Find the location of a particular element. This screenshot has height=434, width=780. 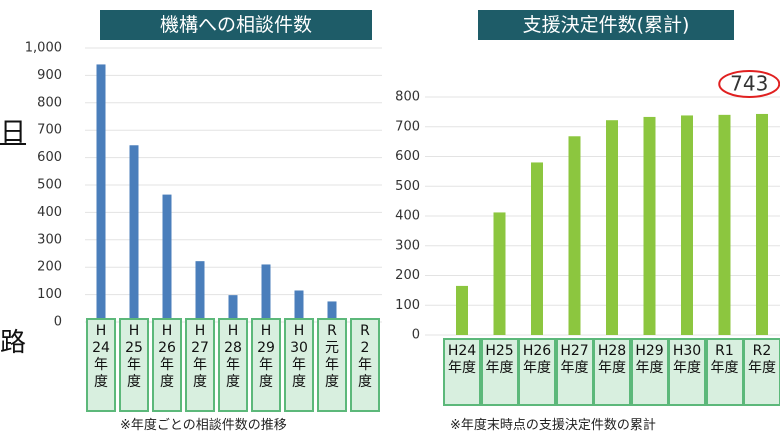

chart-title: 機構への相談件数 is located at coordinates (236, 25).